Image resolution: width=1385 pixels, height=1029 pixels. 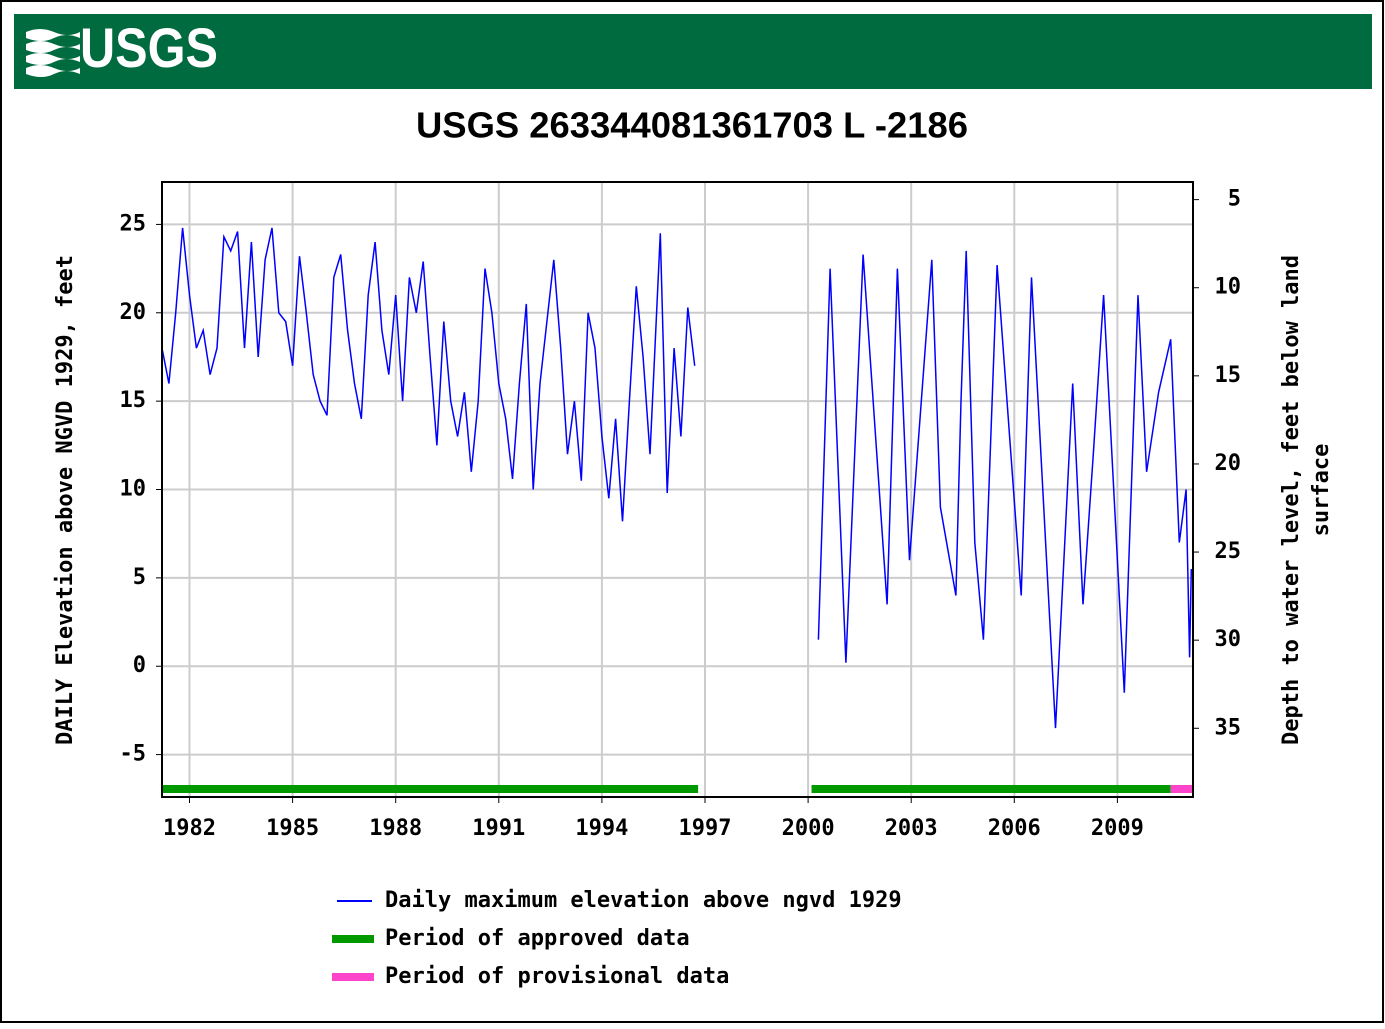 What do you see at coordinates (1228, 375) in the screenshot?
I see `y2-tick-label: 15` at bounding box center [1228, 375].